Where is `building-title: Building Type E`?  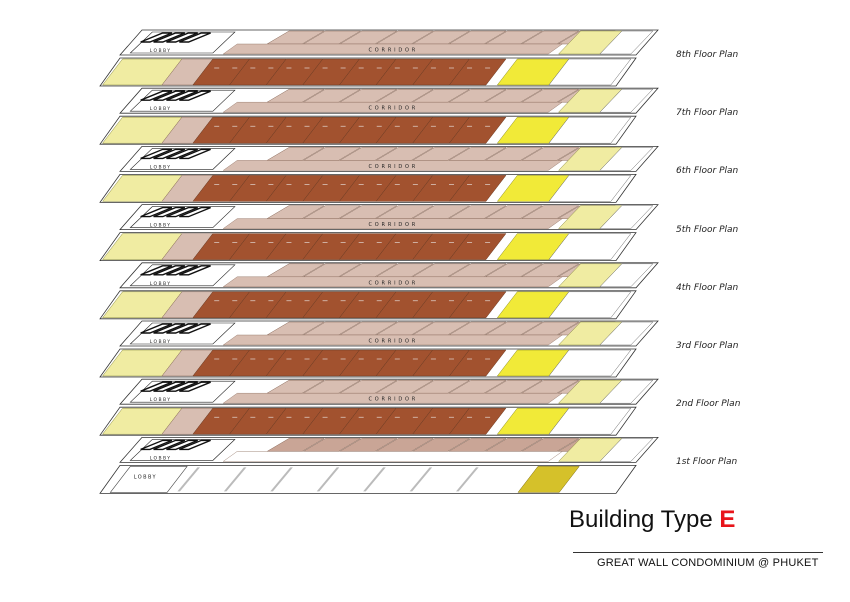 building-title: Building Type E is located at coordinates (652, 520).